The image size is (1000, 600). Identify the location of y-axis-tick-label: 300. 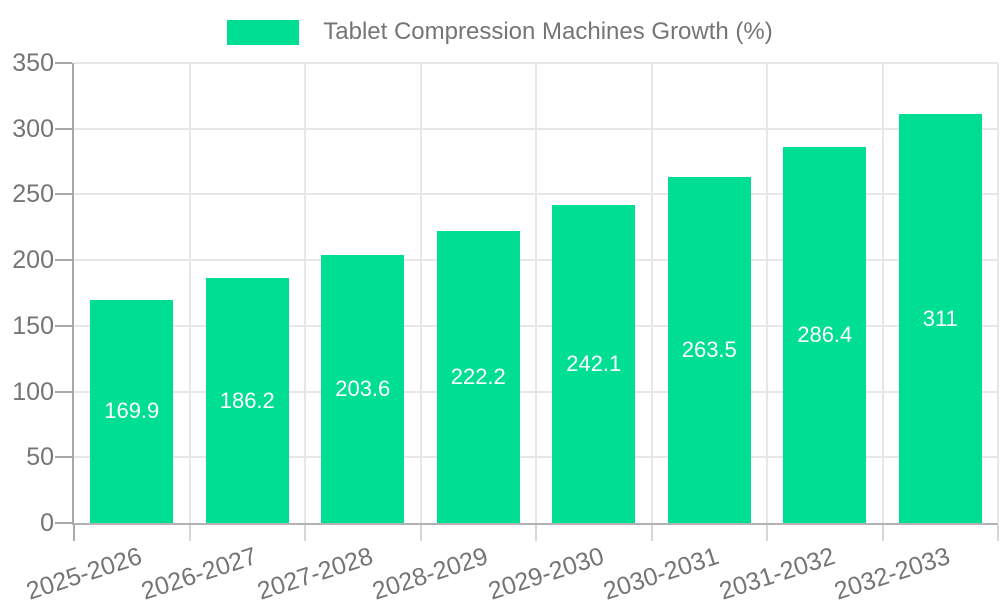
(33, 128).